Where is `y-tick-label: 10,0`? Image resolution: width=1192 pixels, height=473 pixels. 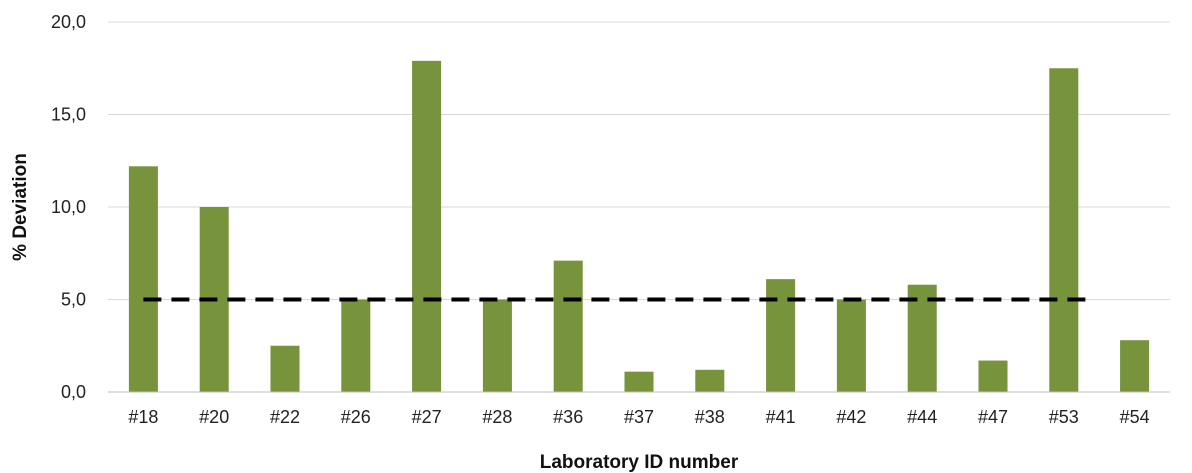 y-tick-label: 10,0 is located at coordinates (68, 207).